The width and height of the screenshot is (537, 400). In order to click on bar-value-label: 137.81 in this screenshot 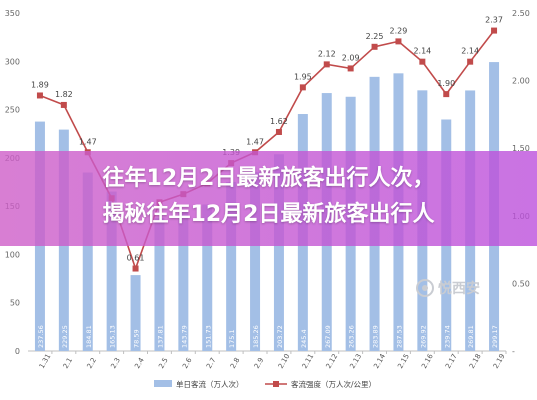, I will do `click(160, 336)`.